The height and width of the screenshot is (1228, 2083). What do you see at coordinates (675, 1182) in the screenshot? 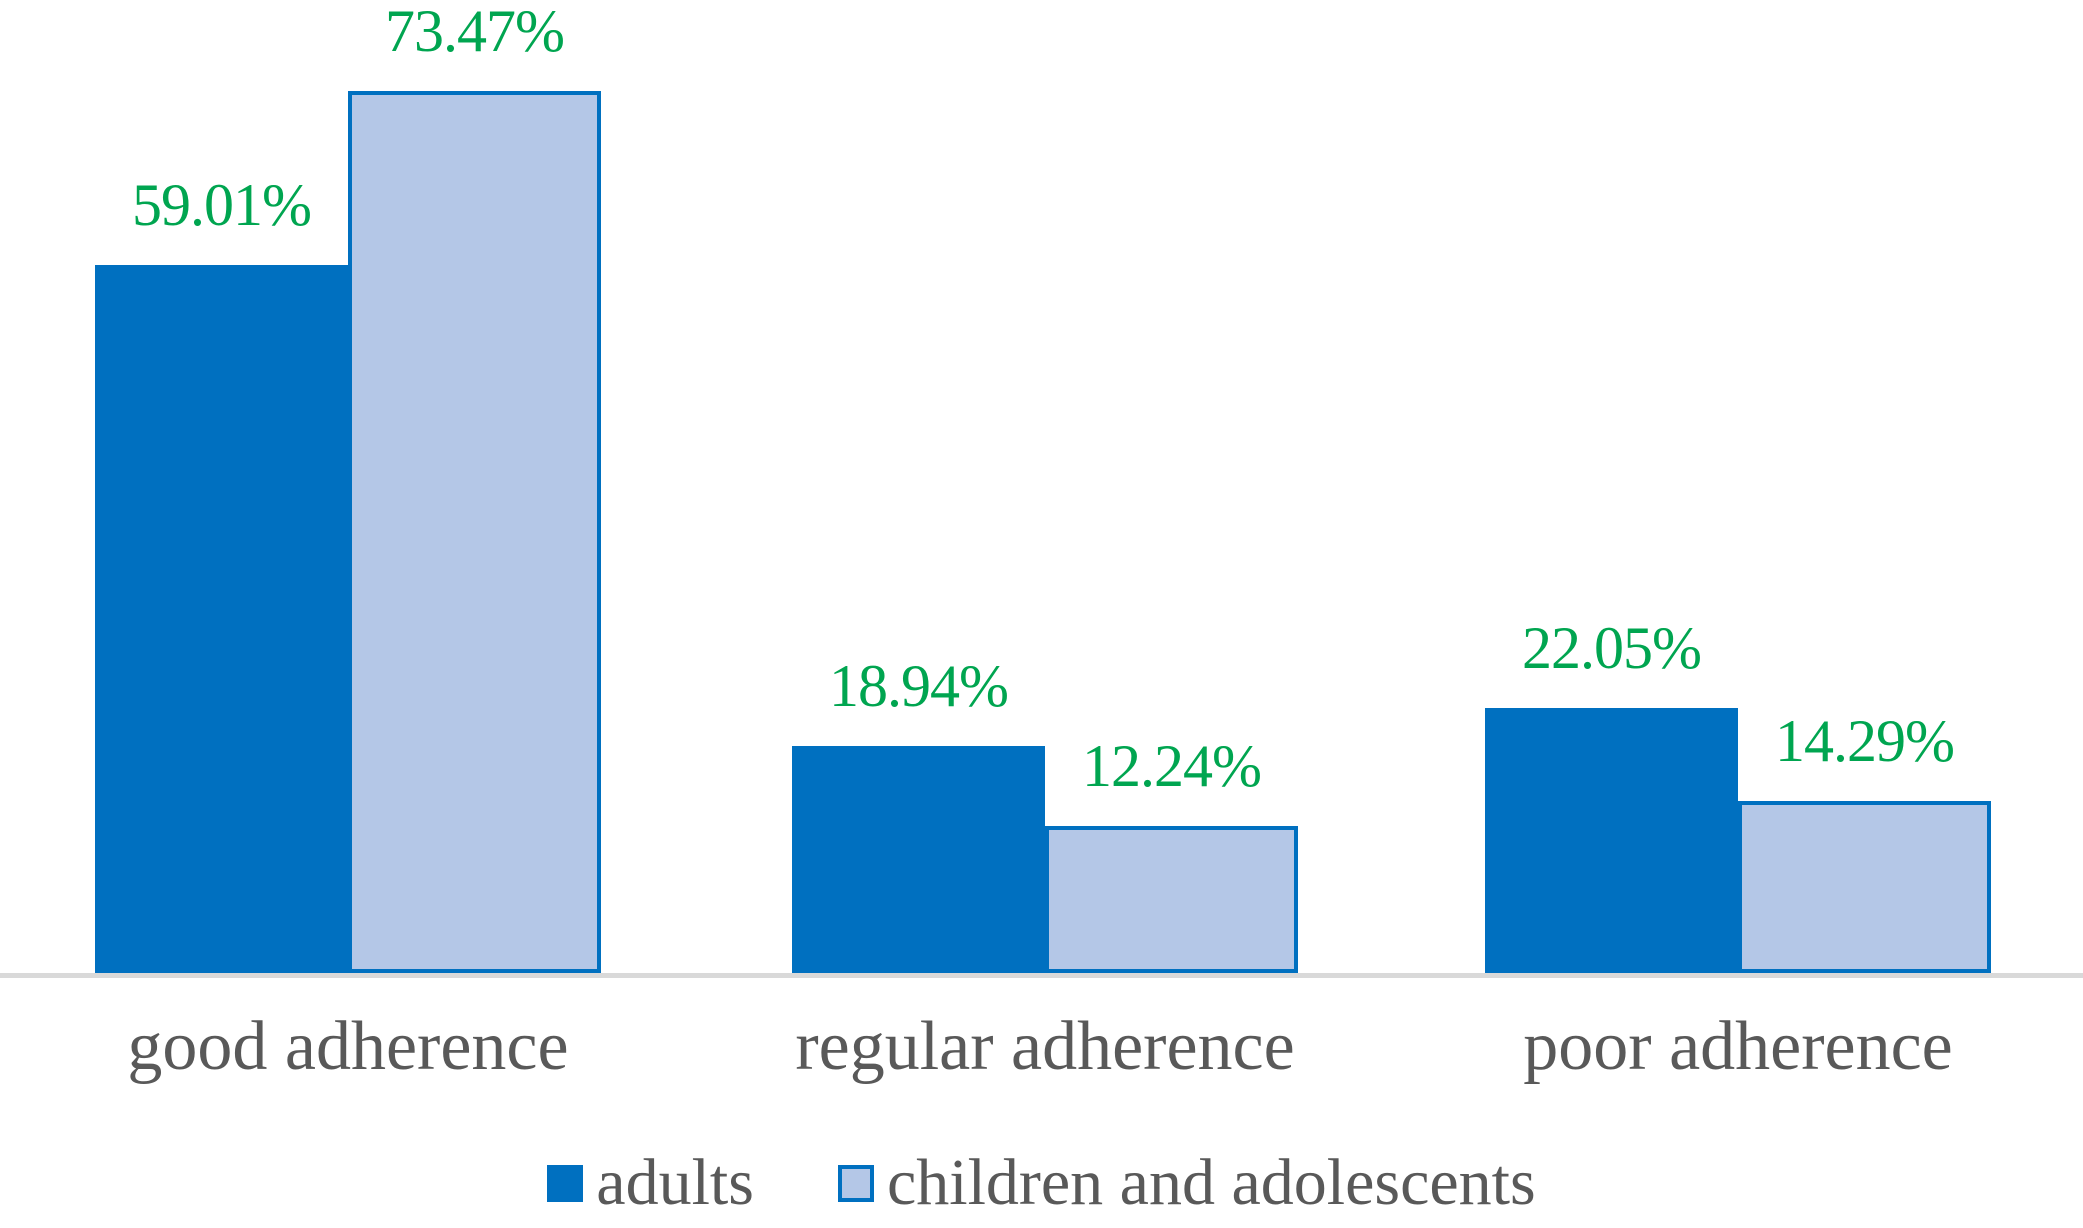
I see `legend-label-adults: adults` at bounding box center [675, 1182].